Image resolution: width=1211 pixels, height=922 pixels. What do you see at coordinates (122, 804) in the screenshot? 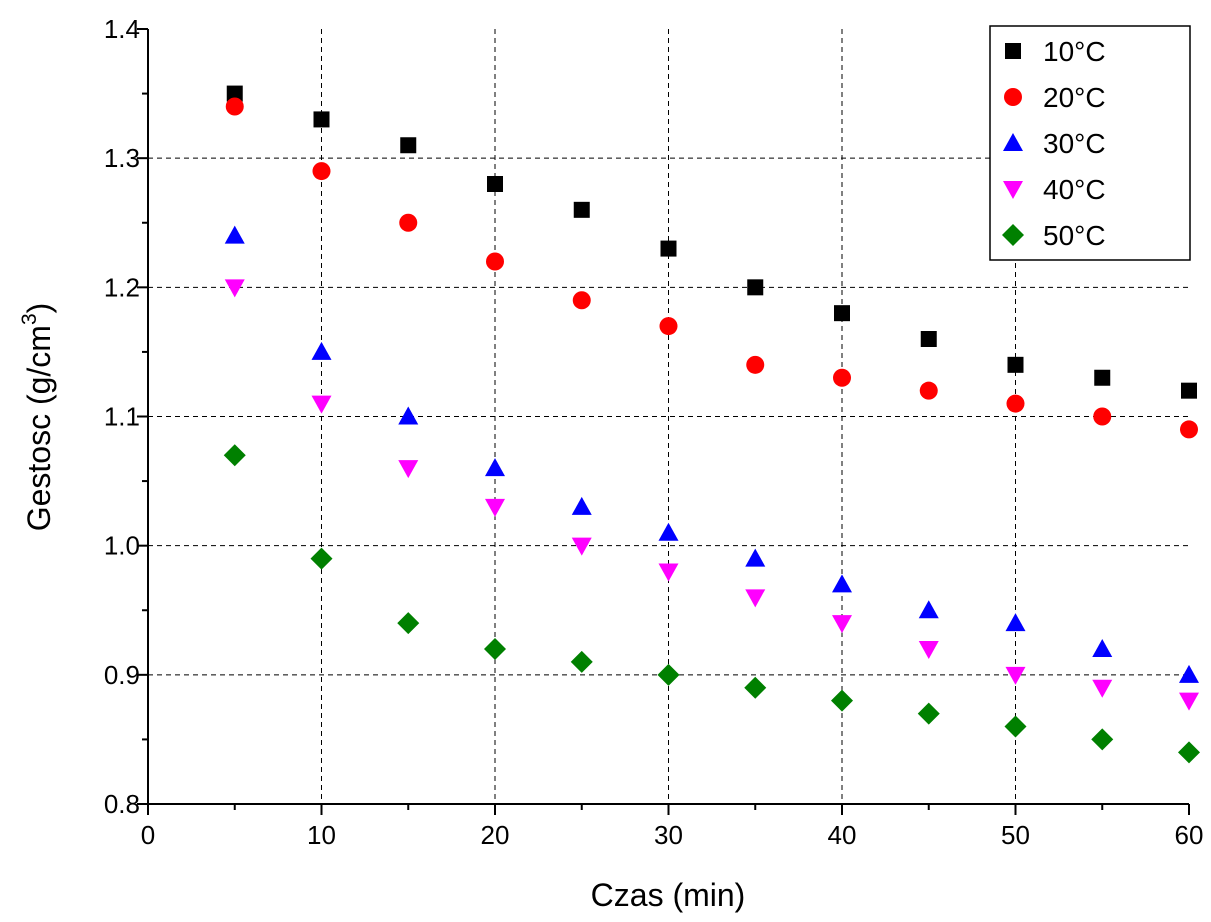
I see `y-tick-label: 0.8` at bounding box center [122, 804].